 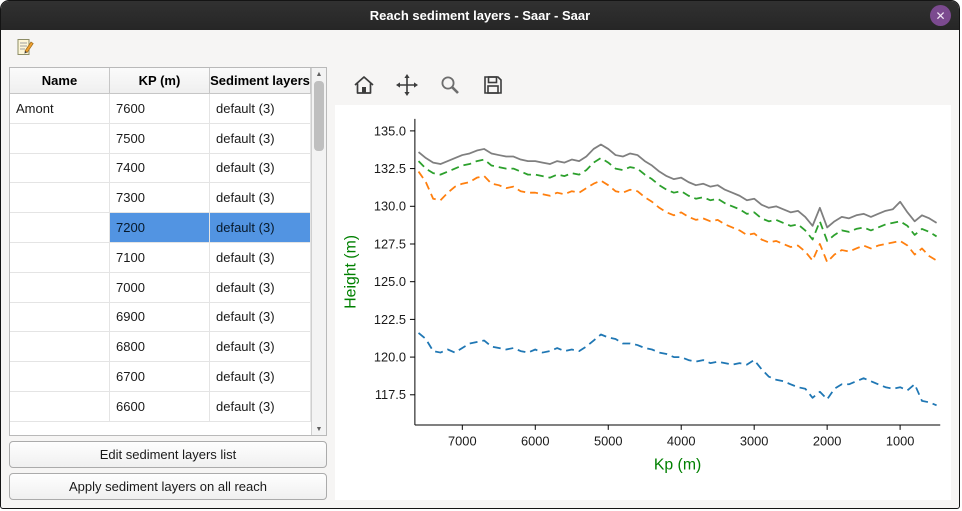 I want to click on table-header: Name KP (m) Sediment layers, so click(x=160, y=81).